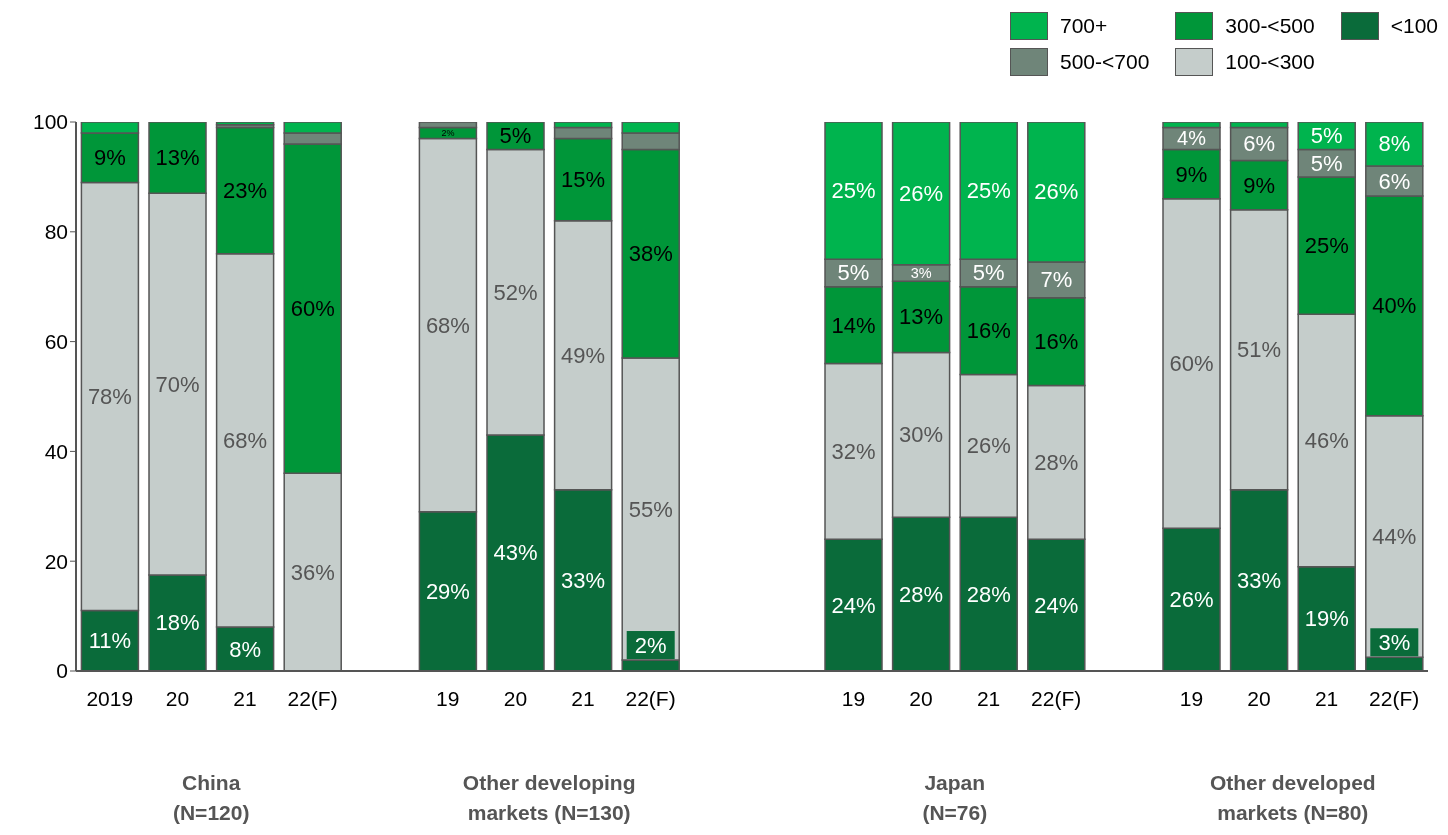 This screenshot has height=835, width=1448. I want to click on legend-label: 700+, so click(1084, 26).